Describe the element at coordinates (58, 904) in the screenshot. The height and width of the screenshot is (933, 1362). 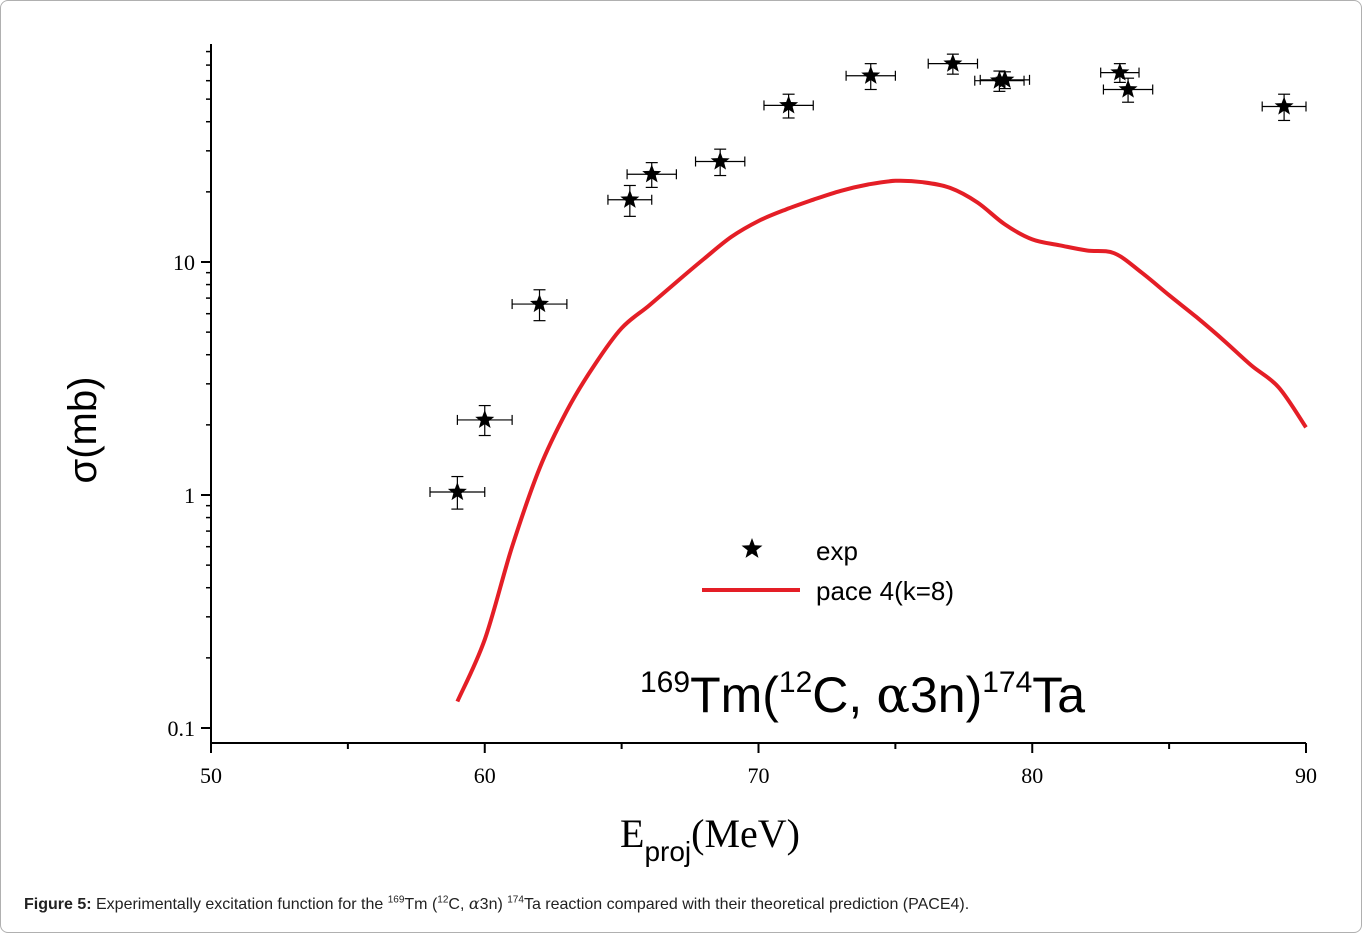
I see `caption-label: Figure 5:` at that location.